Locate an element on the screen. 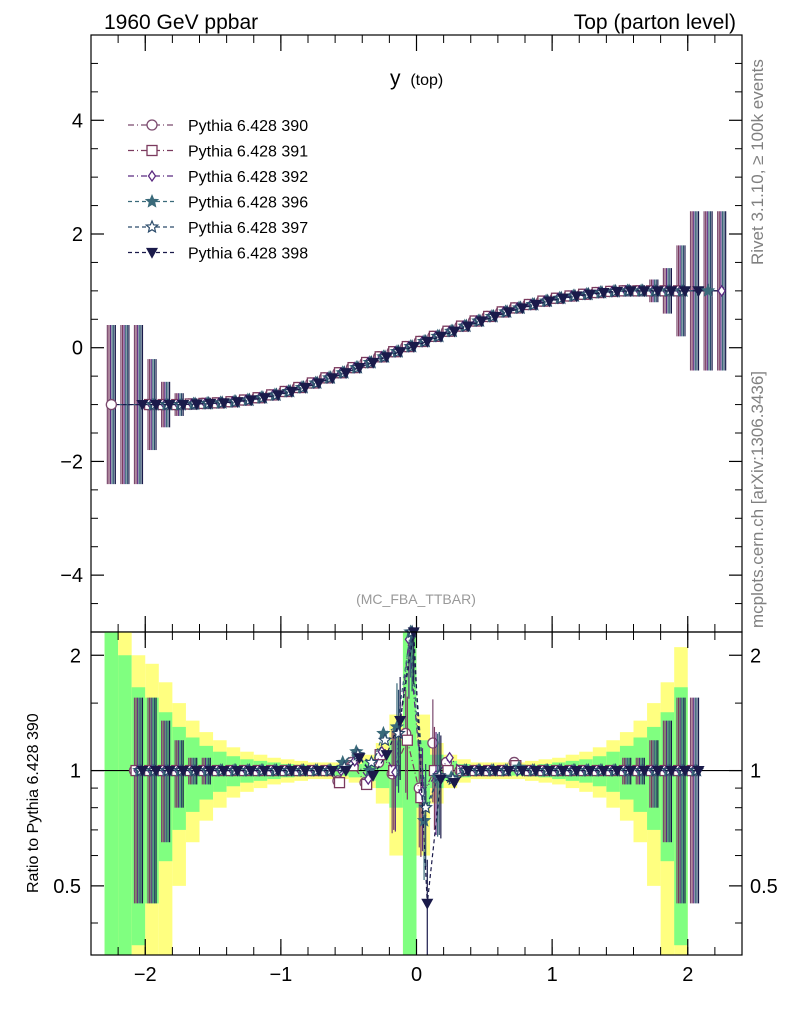 Image resolution: width=786 pixels, height=1024 pixels. rivet-version-label: Rivet 3.1.10, ≥ 100k events is located at coordinates (757, 162).